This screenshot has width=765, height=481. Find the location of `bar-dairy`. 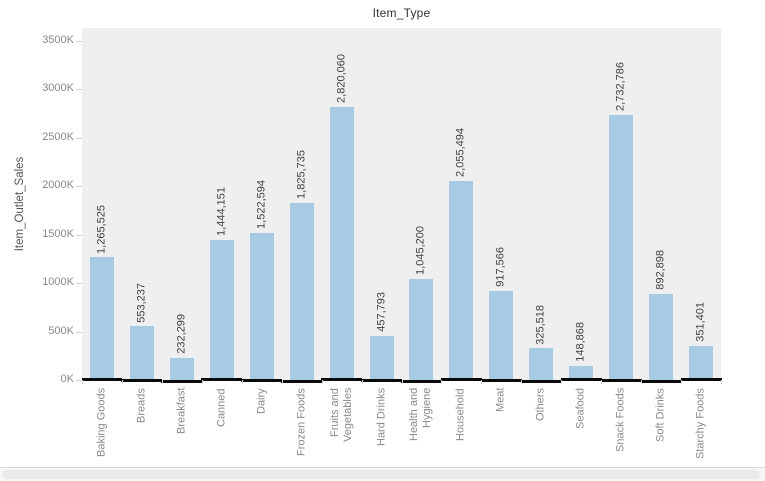

bar-dairy is located at coordinates (261, 306).